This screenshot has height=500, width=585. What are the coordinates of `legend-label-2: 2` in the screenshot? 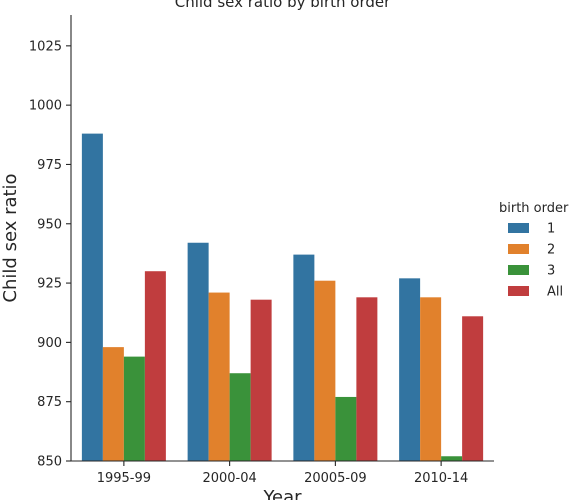 It's located at (551, 250).